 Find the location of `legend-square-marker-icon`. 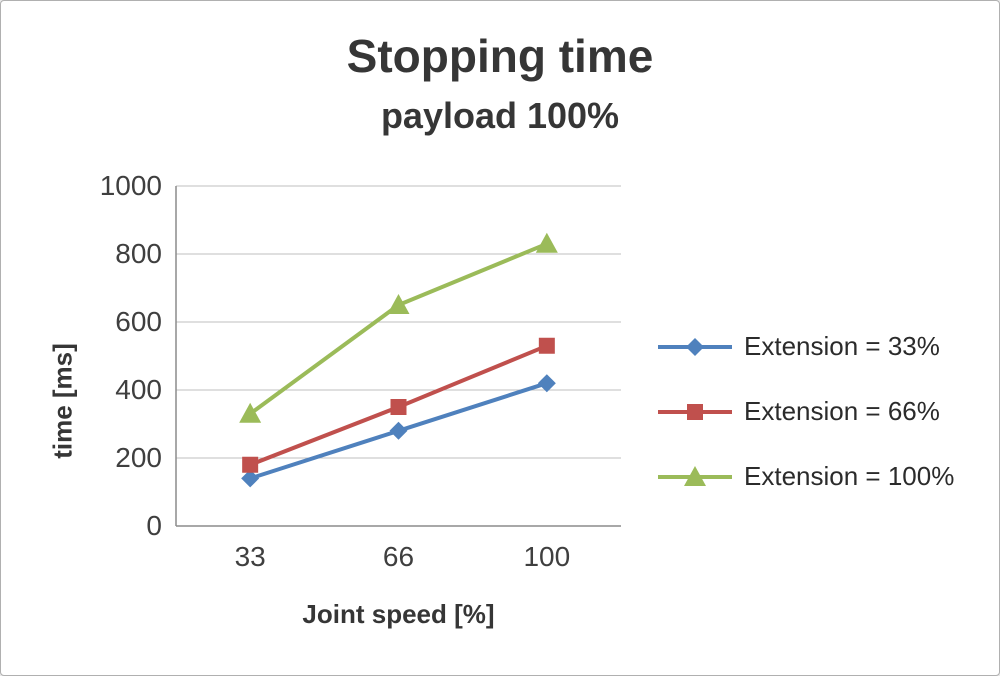

legend-square-marker-icon is located at coordinates (695, 411).